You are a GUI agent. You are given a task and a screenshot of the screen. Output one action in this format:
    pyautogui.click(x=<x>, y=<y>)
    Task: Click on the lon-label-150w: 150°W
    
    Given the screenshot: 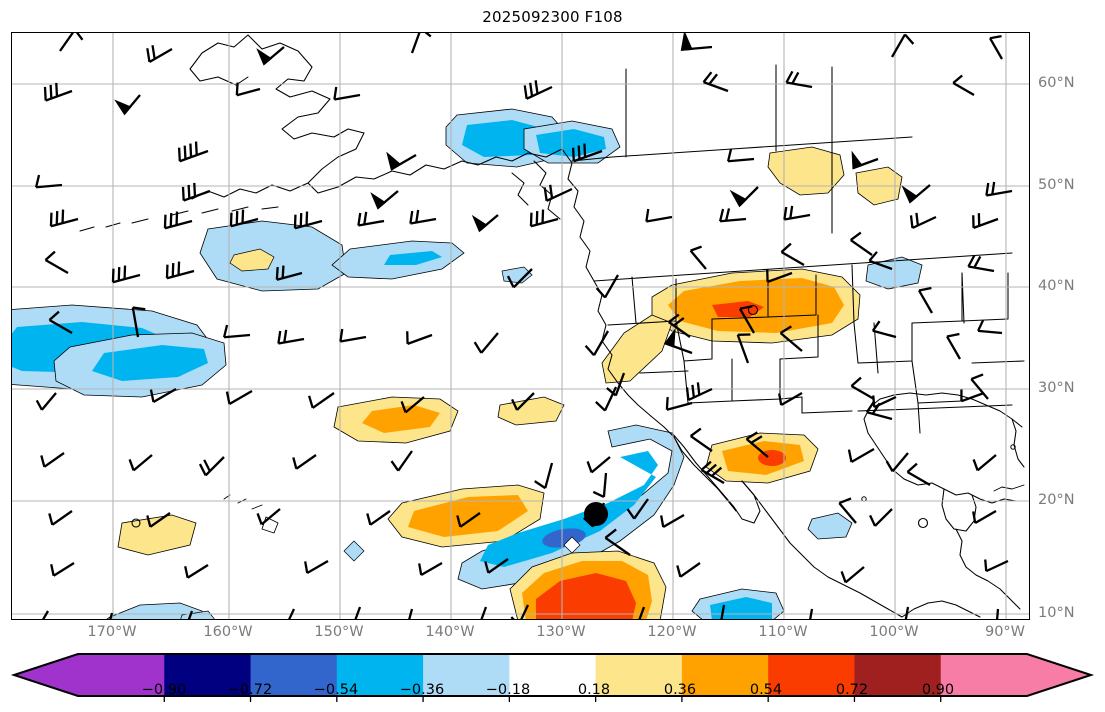 What is the action you would take?
    pyautogui.click(x=339, y=632)
    